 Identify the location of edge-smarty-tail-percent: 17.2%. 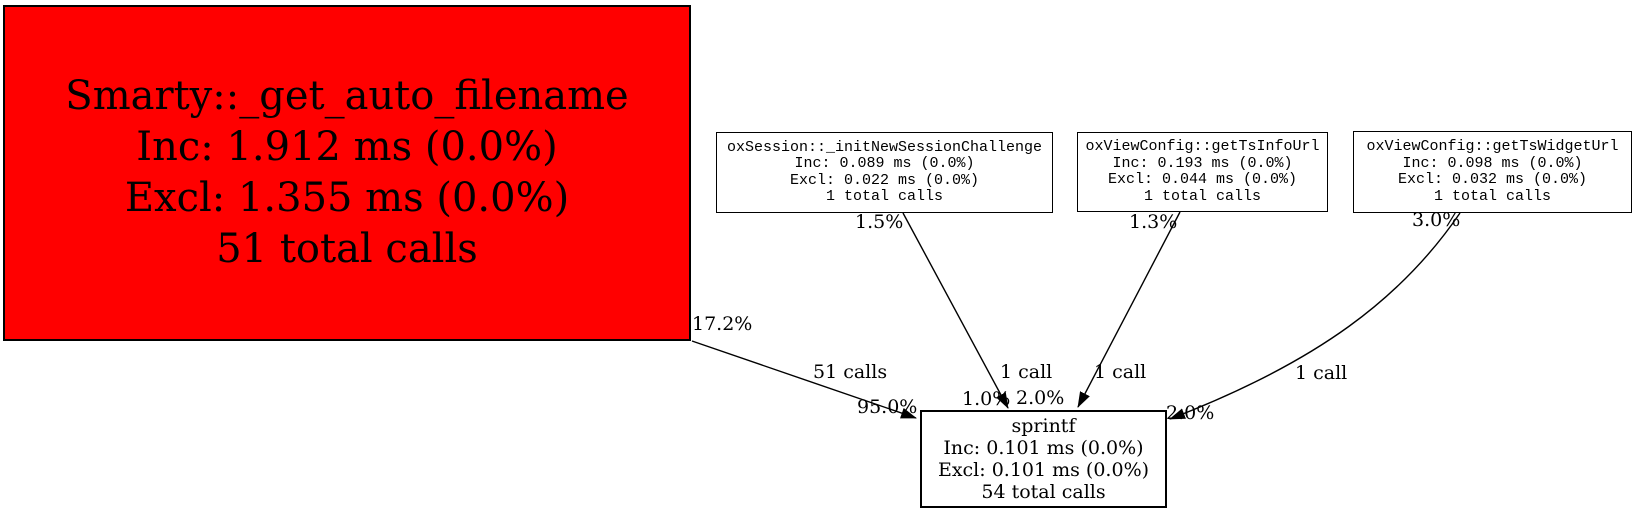
(722, 324).